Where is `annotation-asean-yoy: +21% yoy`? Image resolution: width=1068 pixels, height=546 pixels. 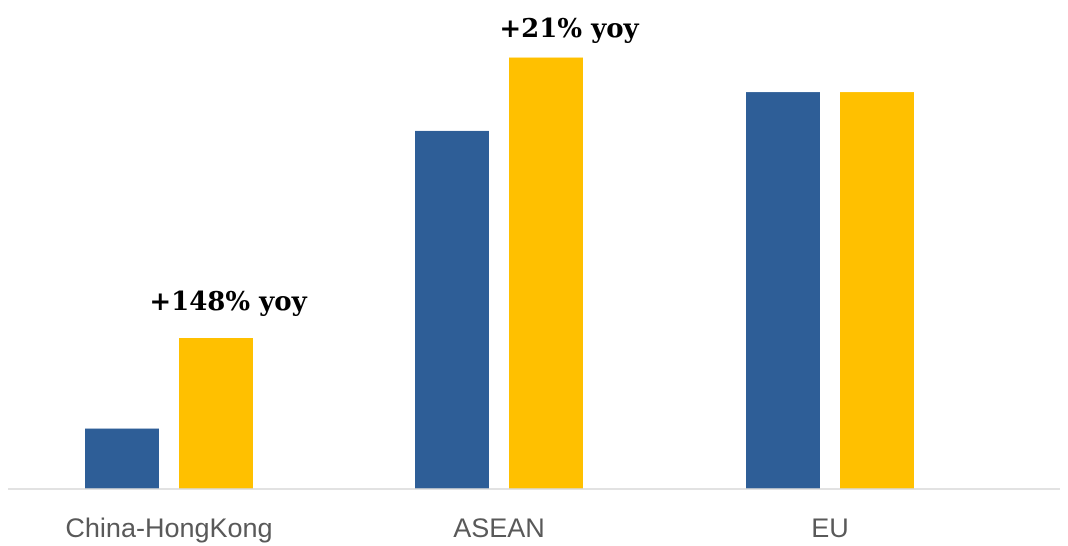
annotation-asean-yoy: +21% yoy is located at coordinates (569, 29).